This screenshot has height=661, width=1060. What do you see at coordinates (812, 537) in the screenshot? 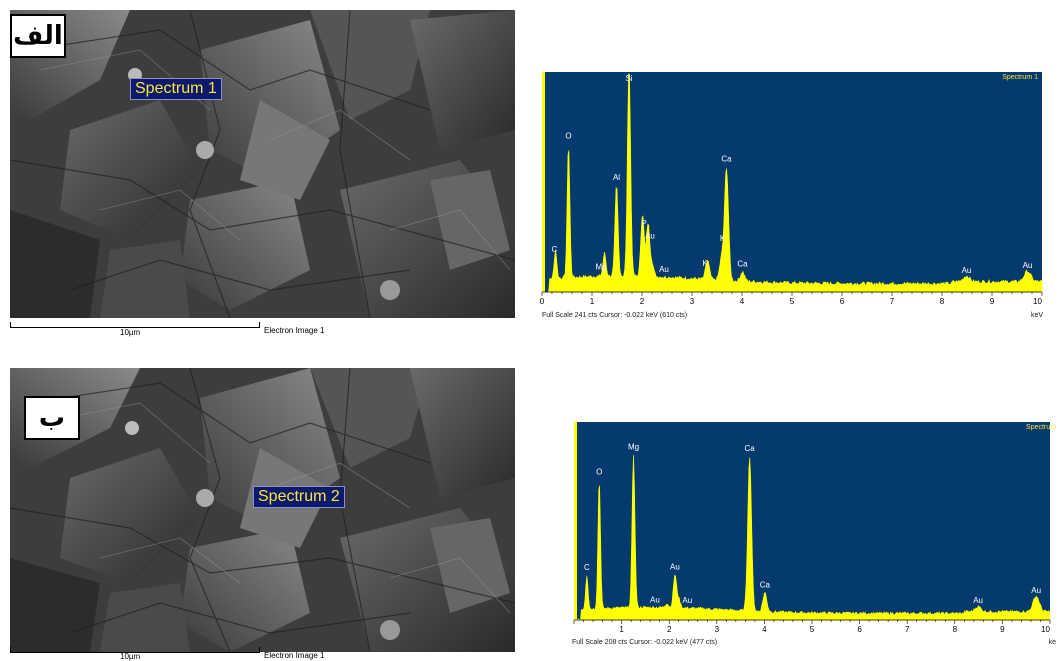
I see `spectrum-area` at bounding box center [812, 537].